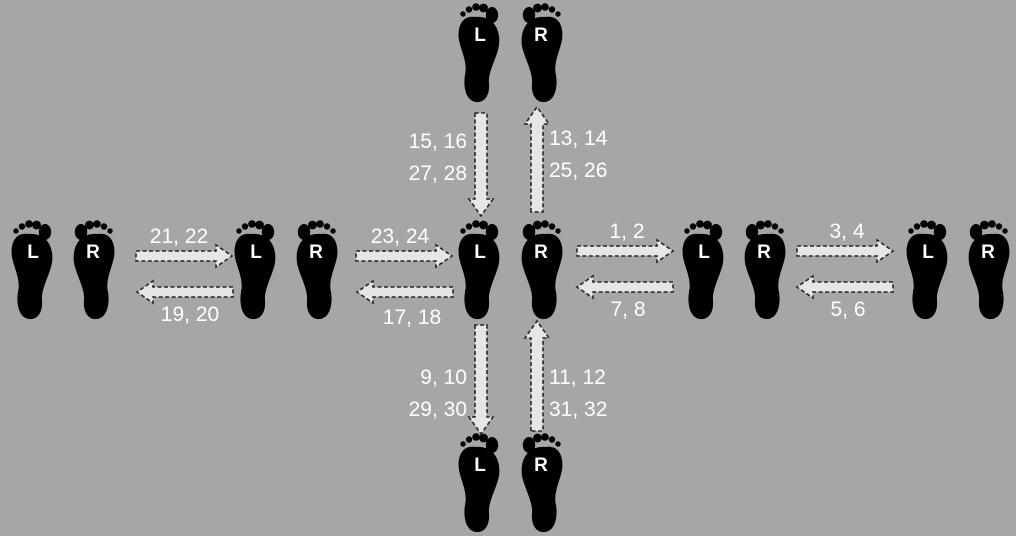  I want to click on step-label-top-to-center-b: 27, 28, so click(438, 173).